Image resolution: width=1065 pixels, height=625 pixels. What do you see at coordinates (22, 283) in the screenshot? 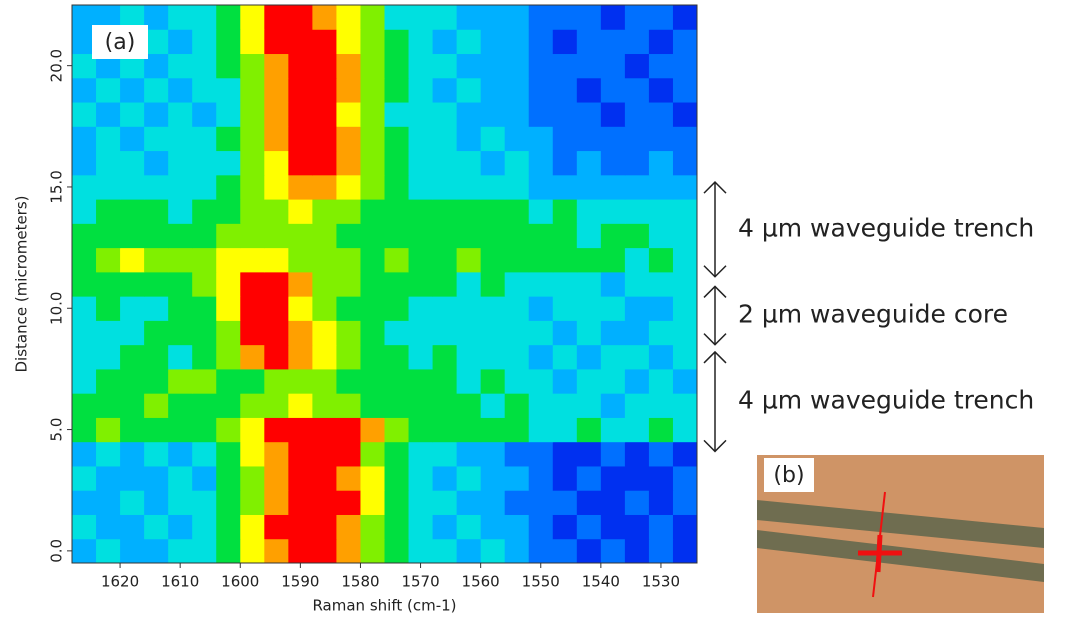
I see `y-axis-label: Distance (micrometers)` at bounding box center [22, 283].